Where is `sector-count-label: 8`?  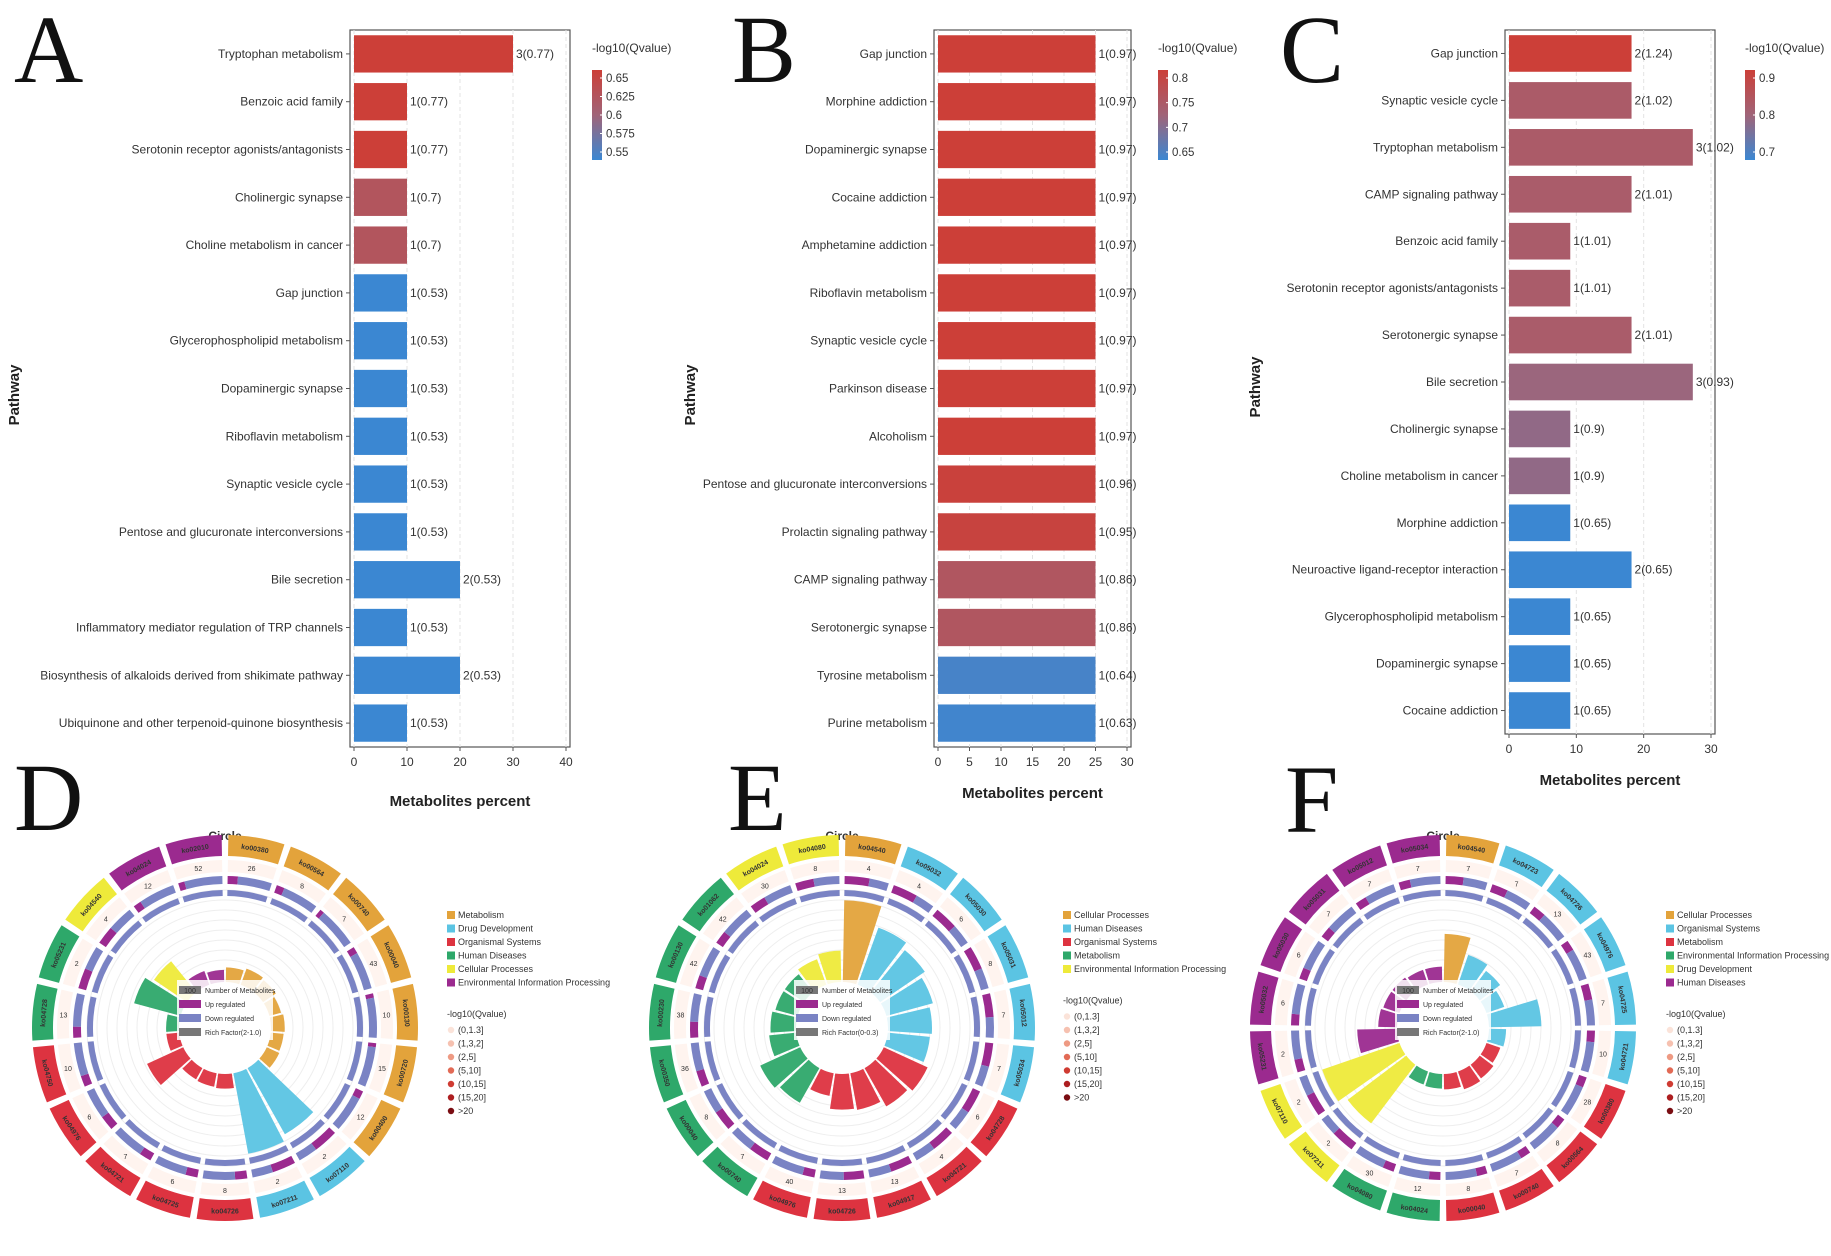 sector-count-label: 8 is located at coordinates (815, 869).